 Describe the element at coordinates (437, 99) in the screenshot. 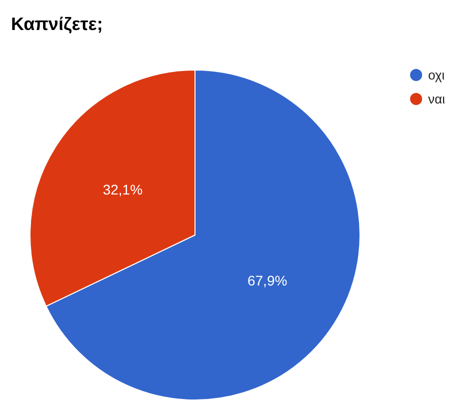

I see `legend-label: ναι` at that location.